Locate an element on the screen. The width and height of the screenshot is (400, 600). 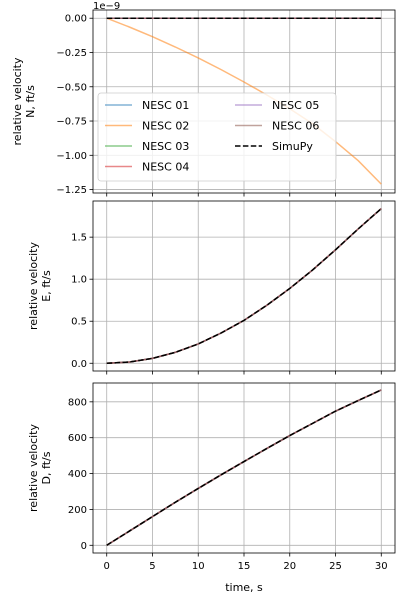
x-tick-label: 15 is located at coordinates (244, 566).